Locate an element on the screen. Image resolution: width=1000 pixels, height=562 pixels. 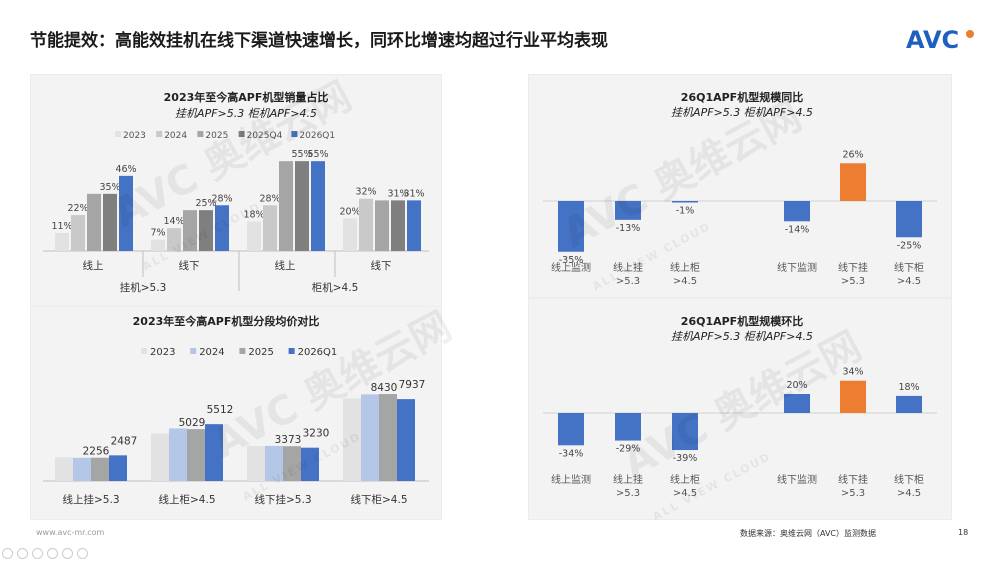
data-label: 7937 is located at coordinates (412, 385).